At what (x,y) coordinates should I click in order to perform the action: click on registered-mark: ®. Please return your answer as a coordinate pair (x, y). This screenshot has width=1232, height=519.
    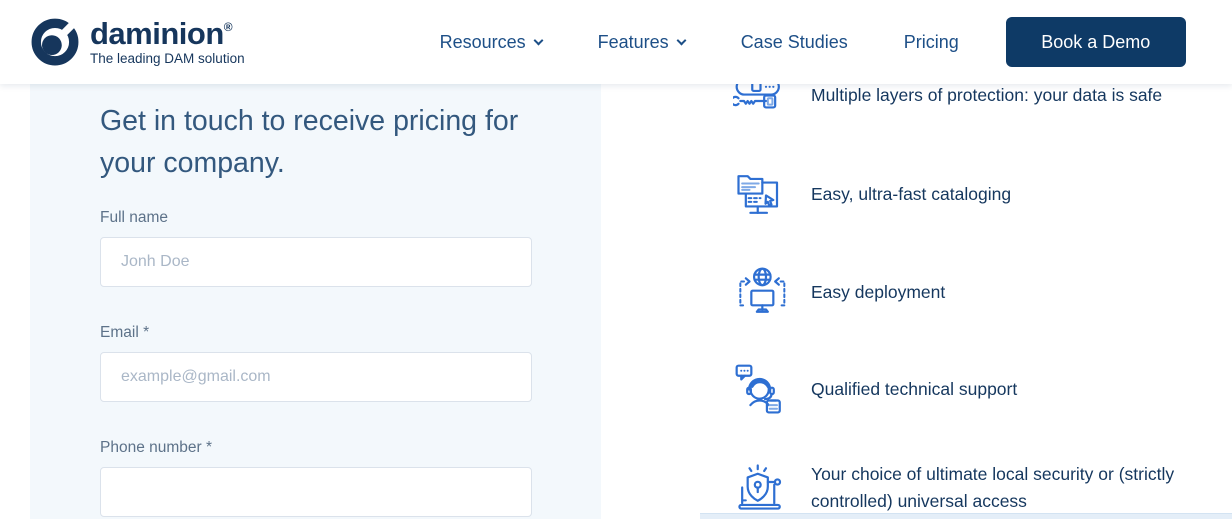
    Looking at the image, I should click on (228, 26).